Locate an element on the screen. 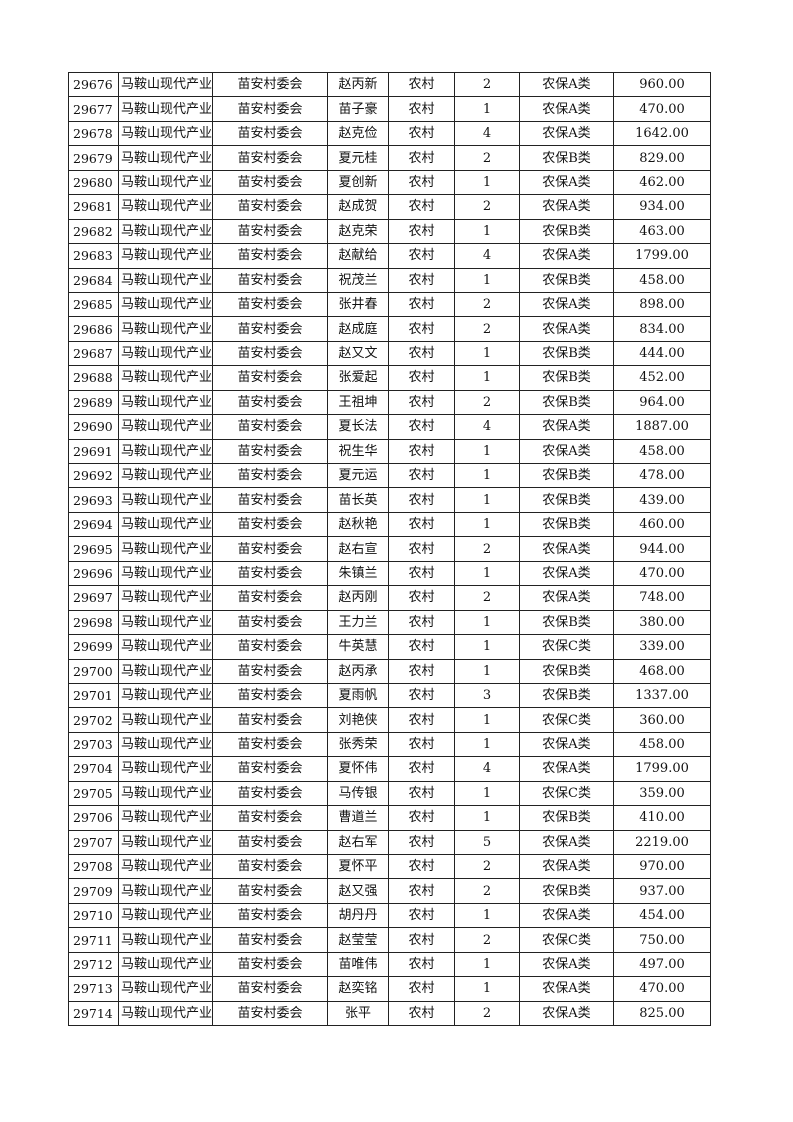 The width and height of the screenshot is (793, 1122). person-name-cell: 赵丙承 is located at coordinates (358, 671).